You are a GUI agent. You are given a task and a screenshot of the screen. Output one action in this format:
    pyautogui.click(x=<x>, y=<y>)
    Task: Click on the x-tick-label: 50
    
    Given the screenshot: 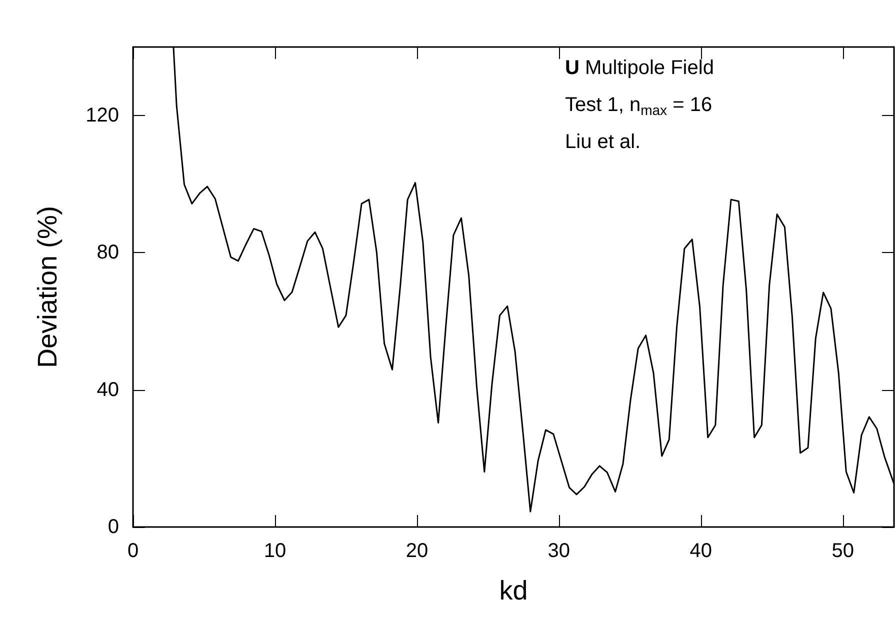 What is the action you would take?
    pyautogui.click(x=843, y=551)
    